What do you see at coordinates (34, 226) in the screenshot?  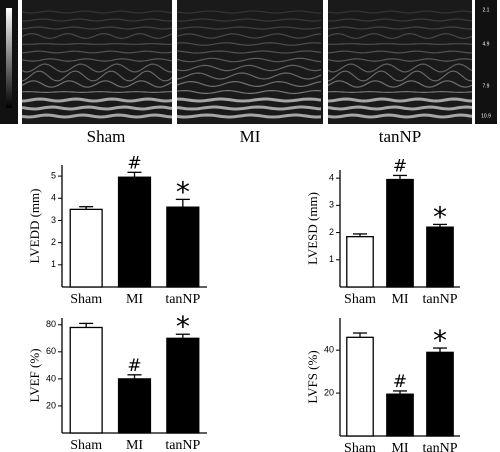 I see `y-axis-label: LVEDD (mm)` at bounding box center [34, 226].